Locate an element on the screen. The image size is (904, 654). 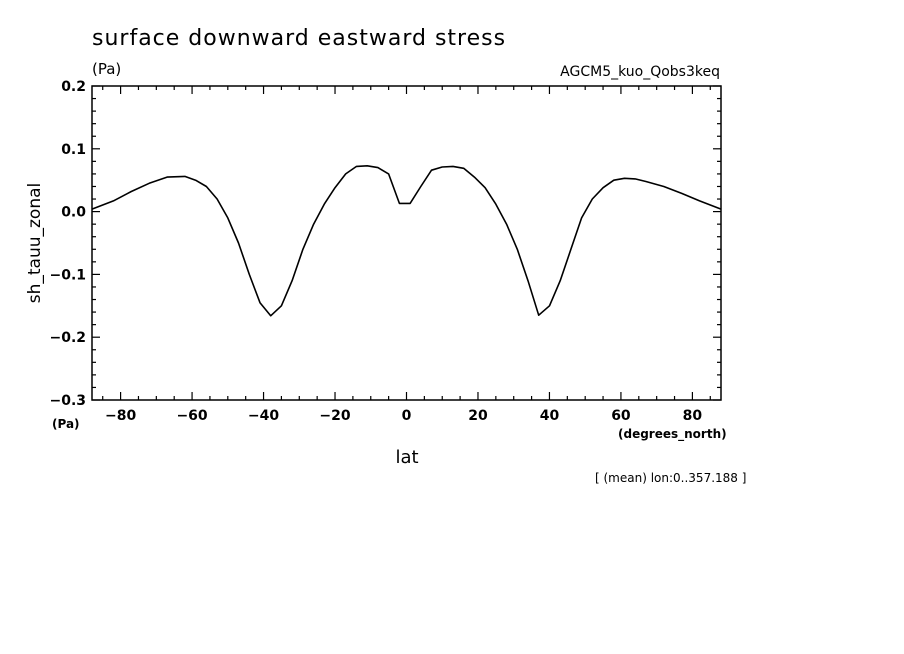
y-tick-label: 0.1 is located at coordinates (73, 150).